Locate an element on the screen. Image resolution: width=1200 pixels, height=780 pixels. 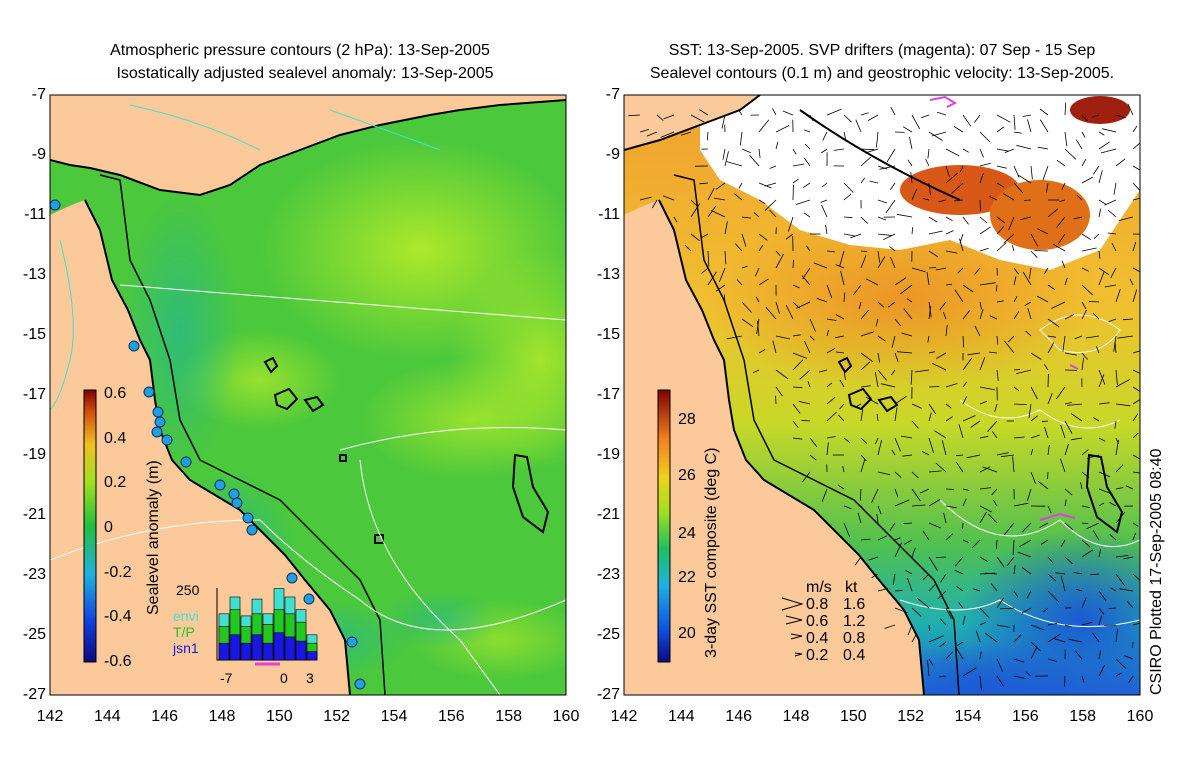
velocity-row-4-kt: 0.4 is located at coordinates (854, 655).